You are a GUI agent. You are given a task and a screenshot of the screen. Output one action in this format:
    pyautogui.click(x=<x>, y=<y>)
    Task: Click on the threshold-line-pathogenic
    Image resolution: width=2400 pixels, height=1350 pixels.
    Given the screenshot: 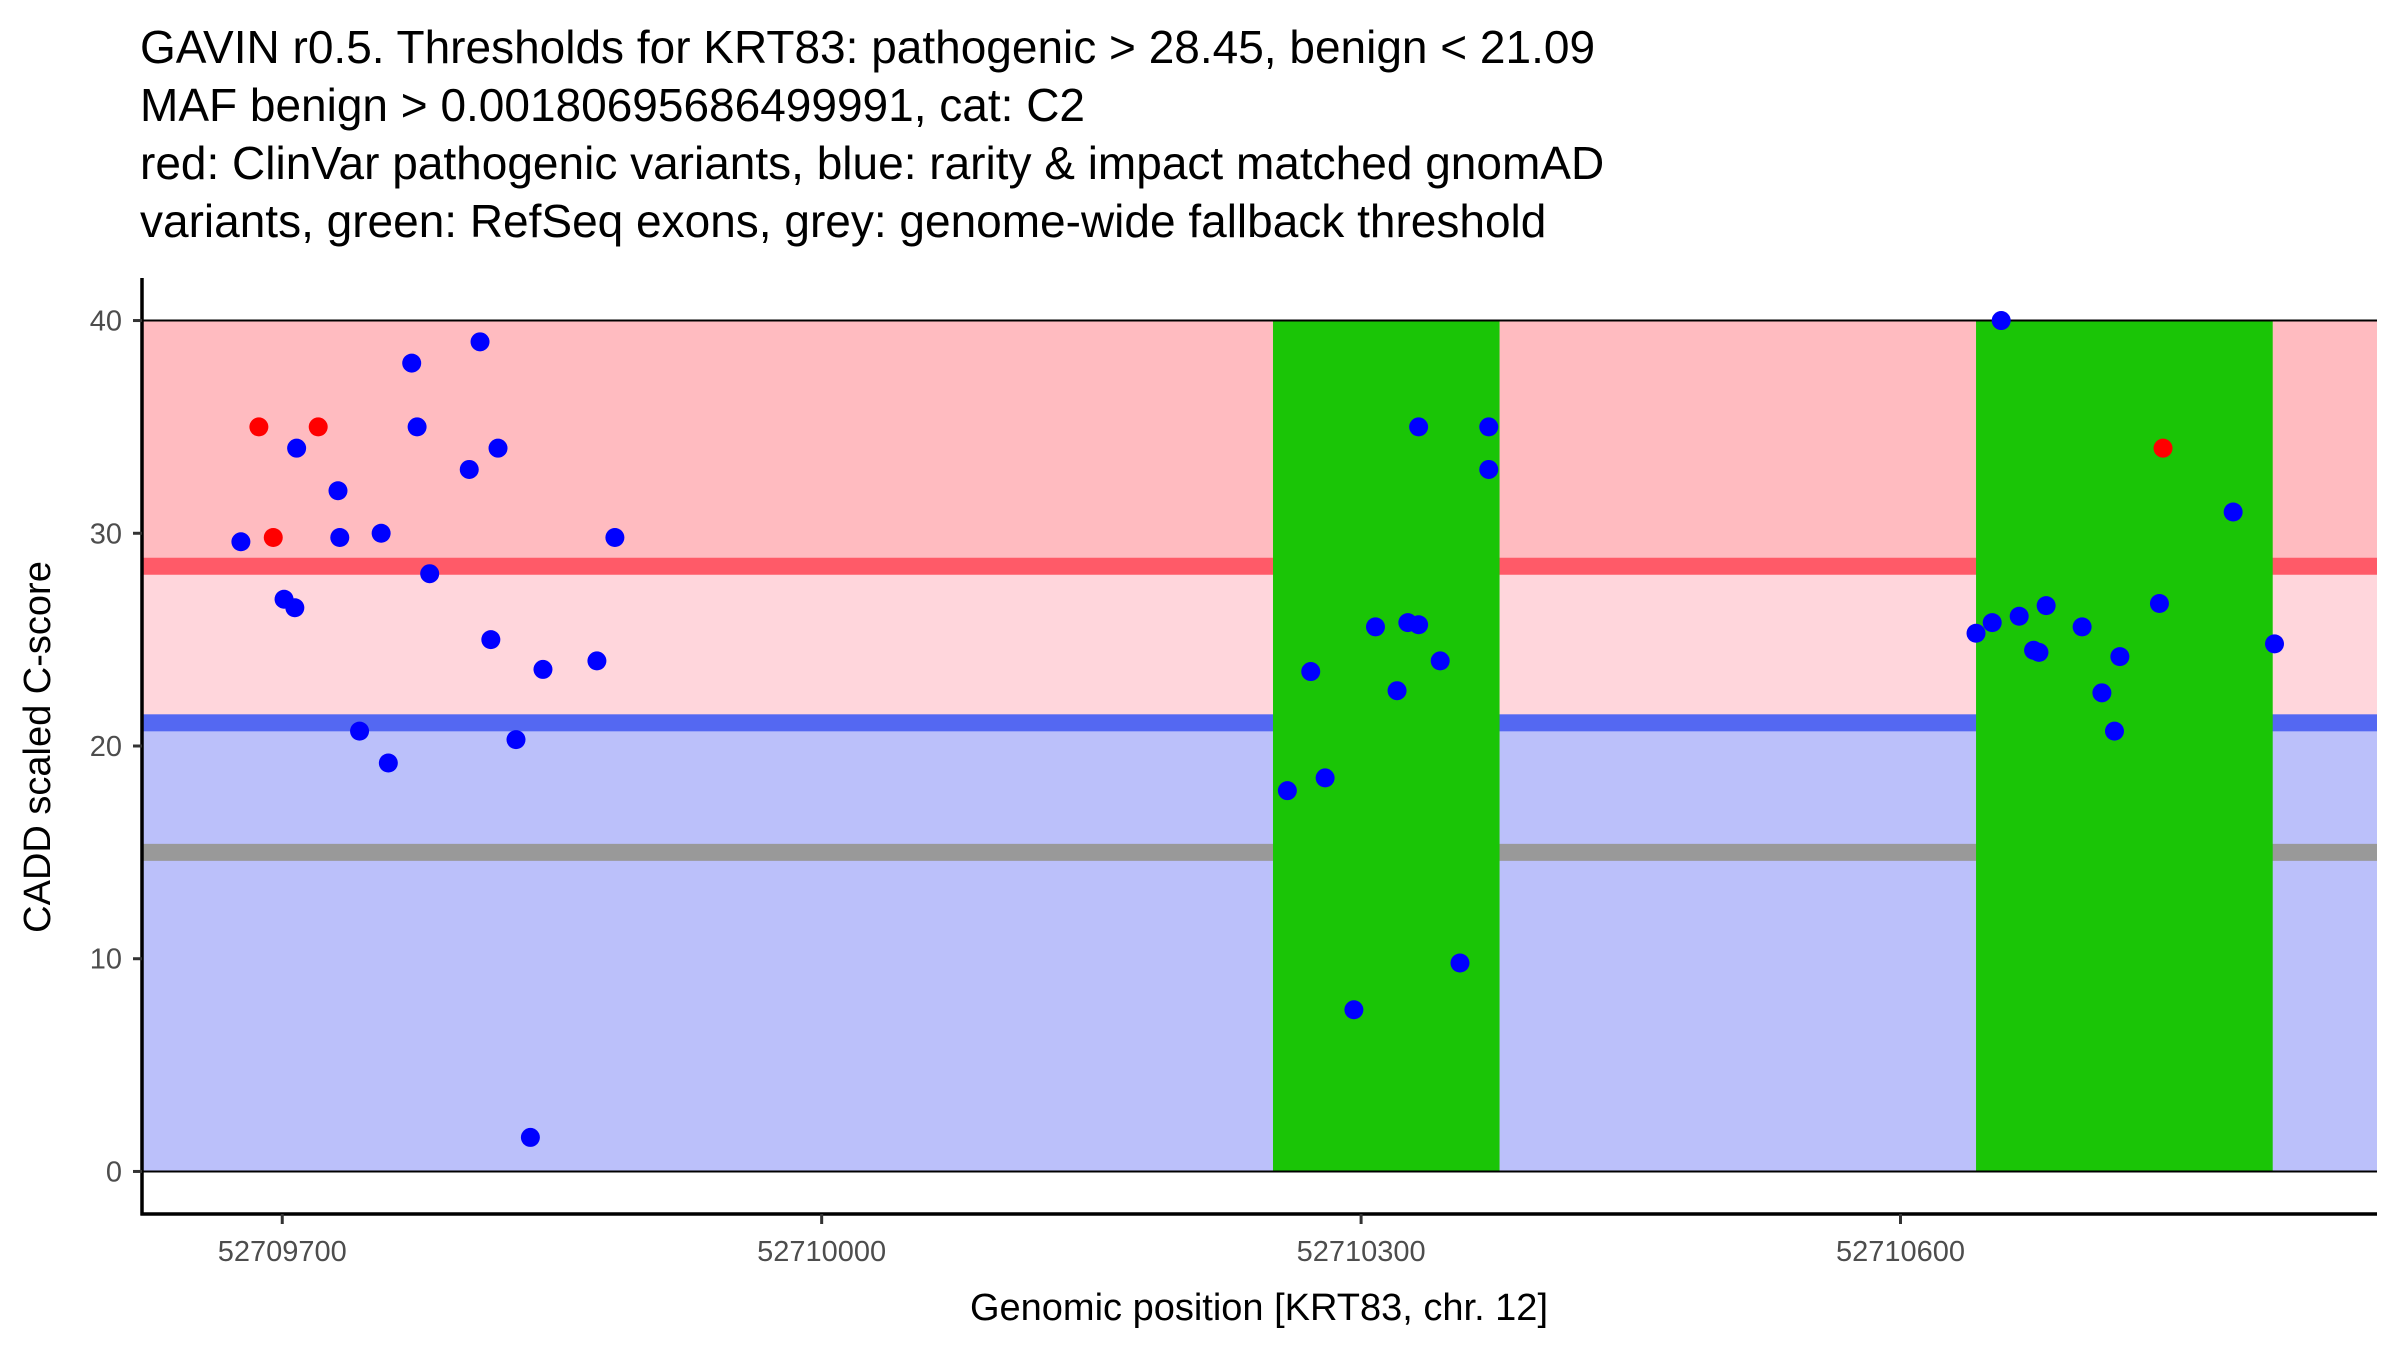 What is the action you would take?
    pyautogui.click(x=1259, y=566)
    